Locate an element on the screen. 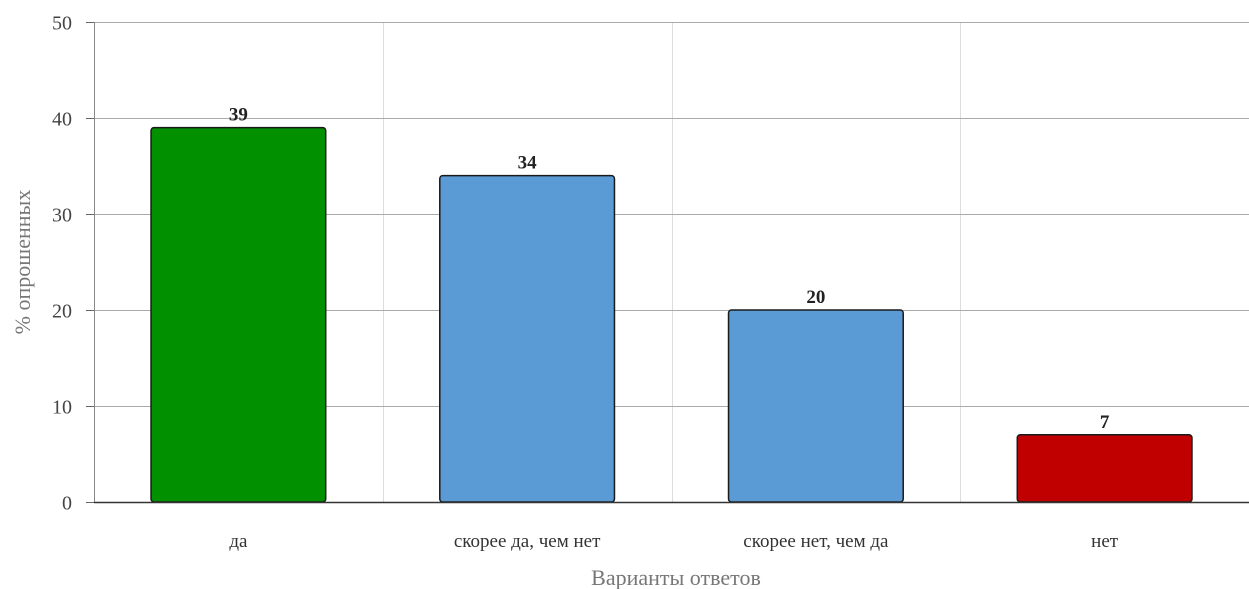  data-label: 39 is located at coordinates (238, 115).